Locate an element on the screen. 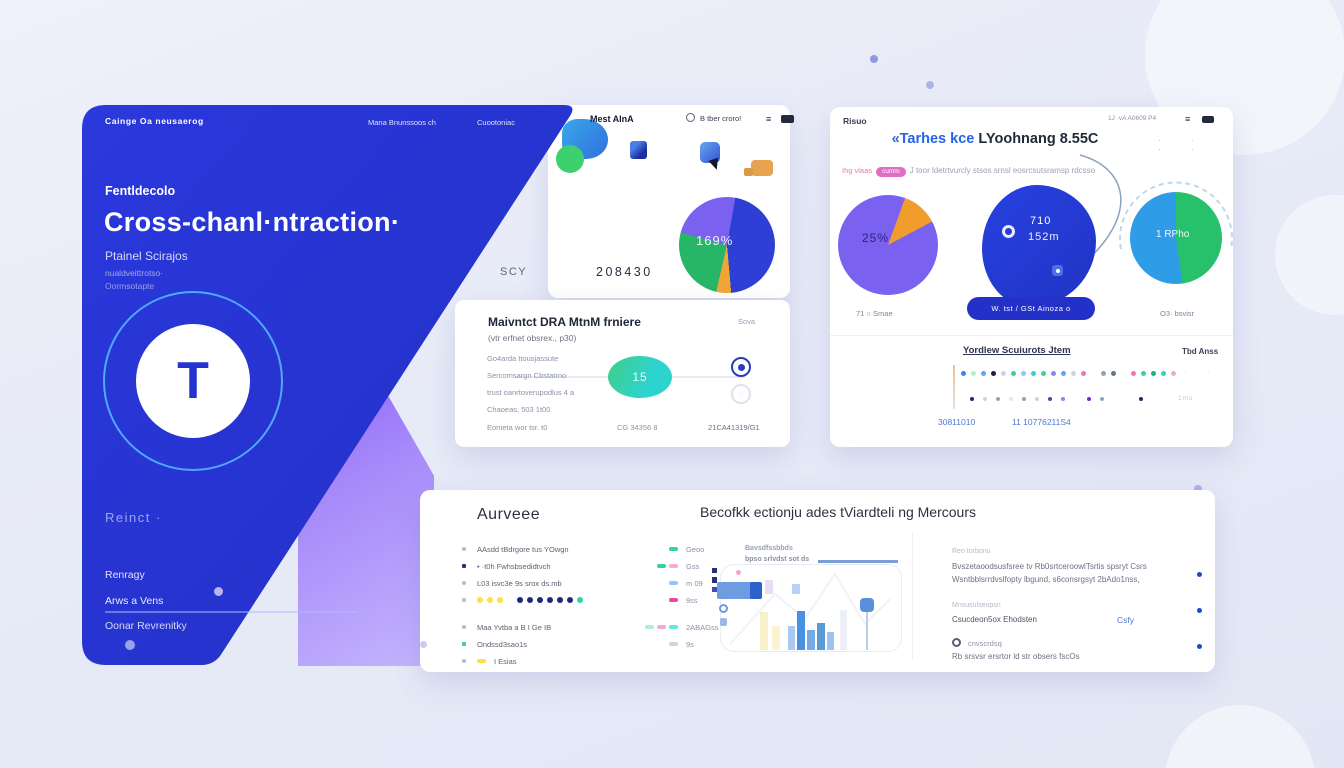  chart-label-2: bpso srlvdst sot ds is located at coordinates (777, 559).